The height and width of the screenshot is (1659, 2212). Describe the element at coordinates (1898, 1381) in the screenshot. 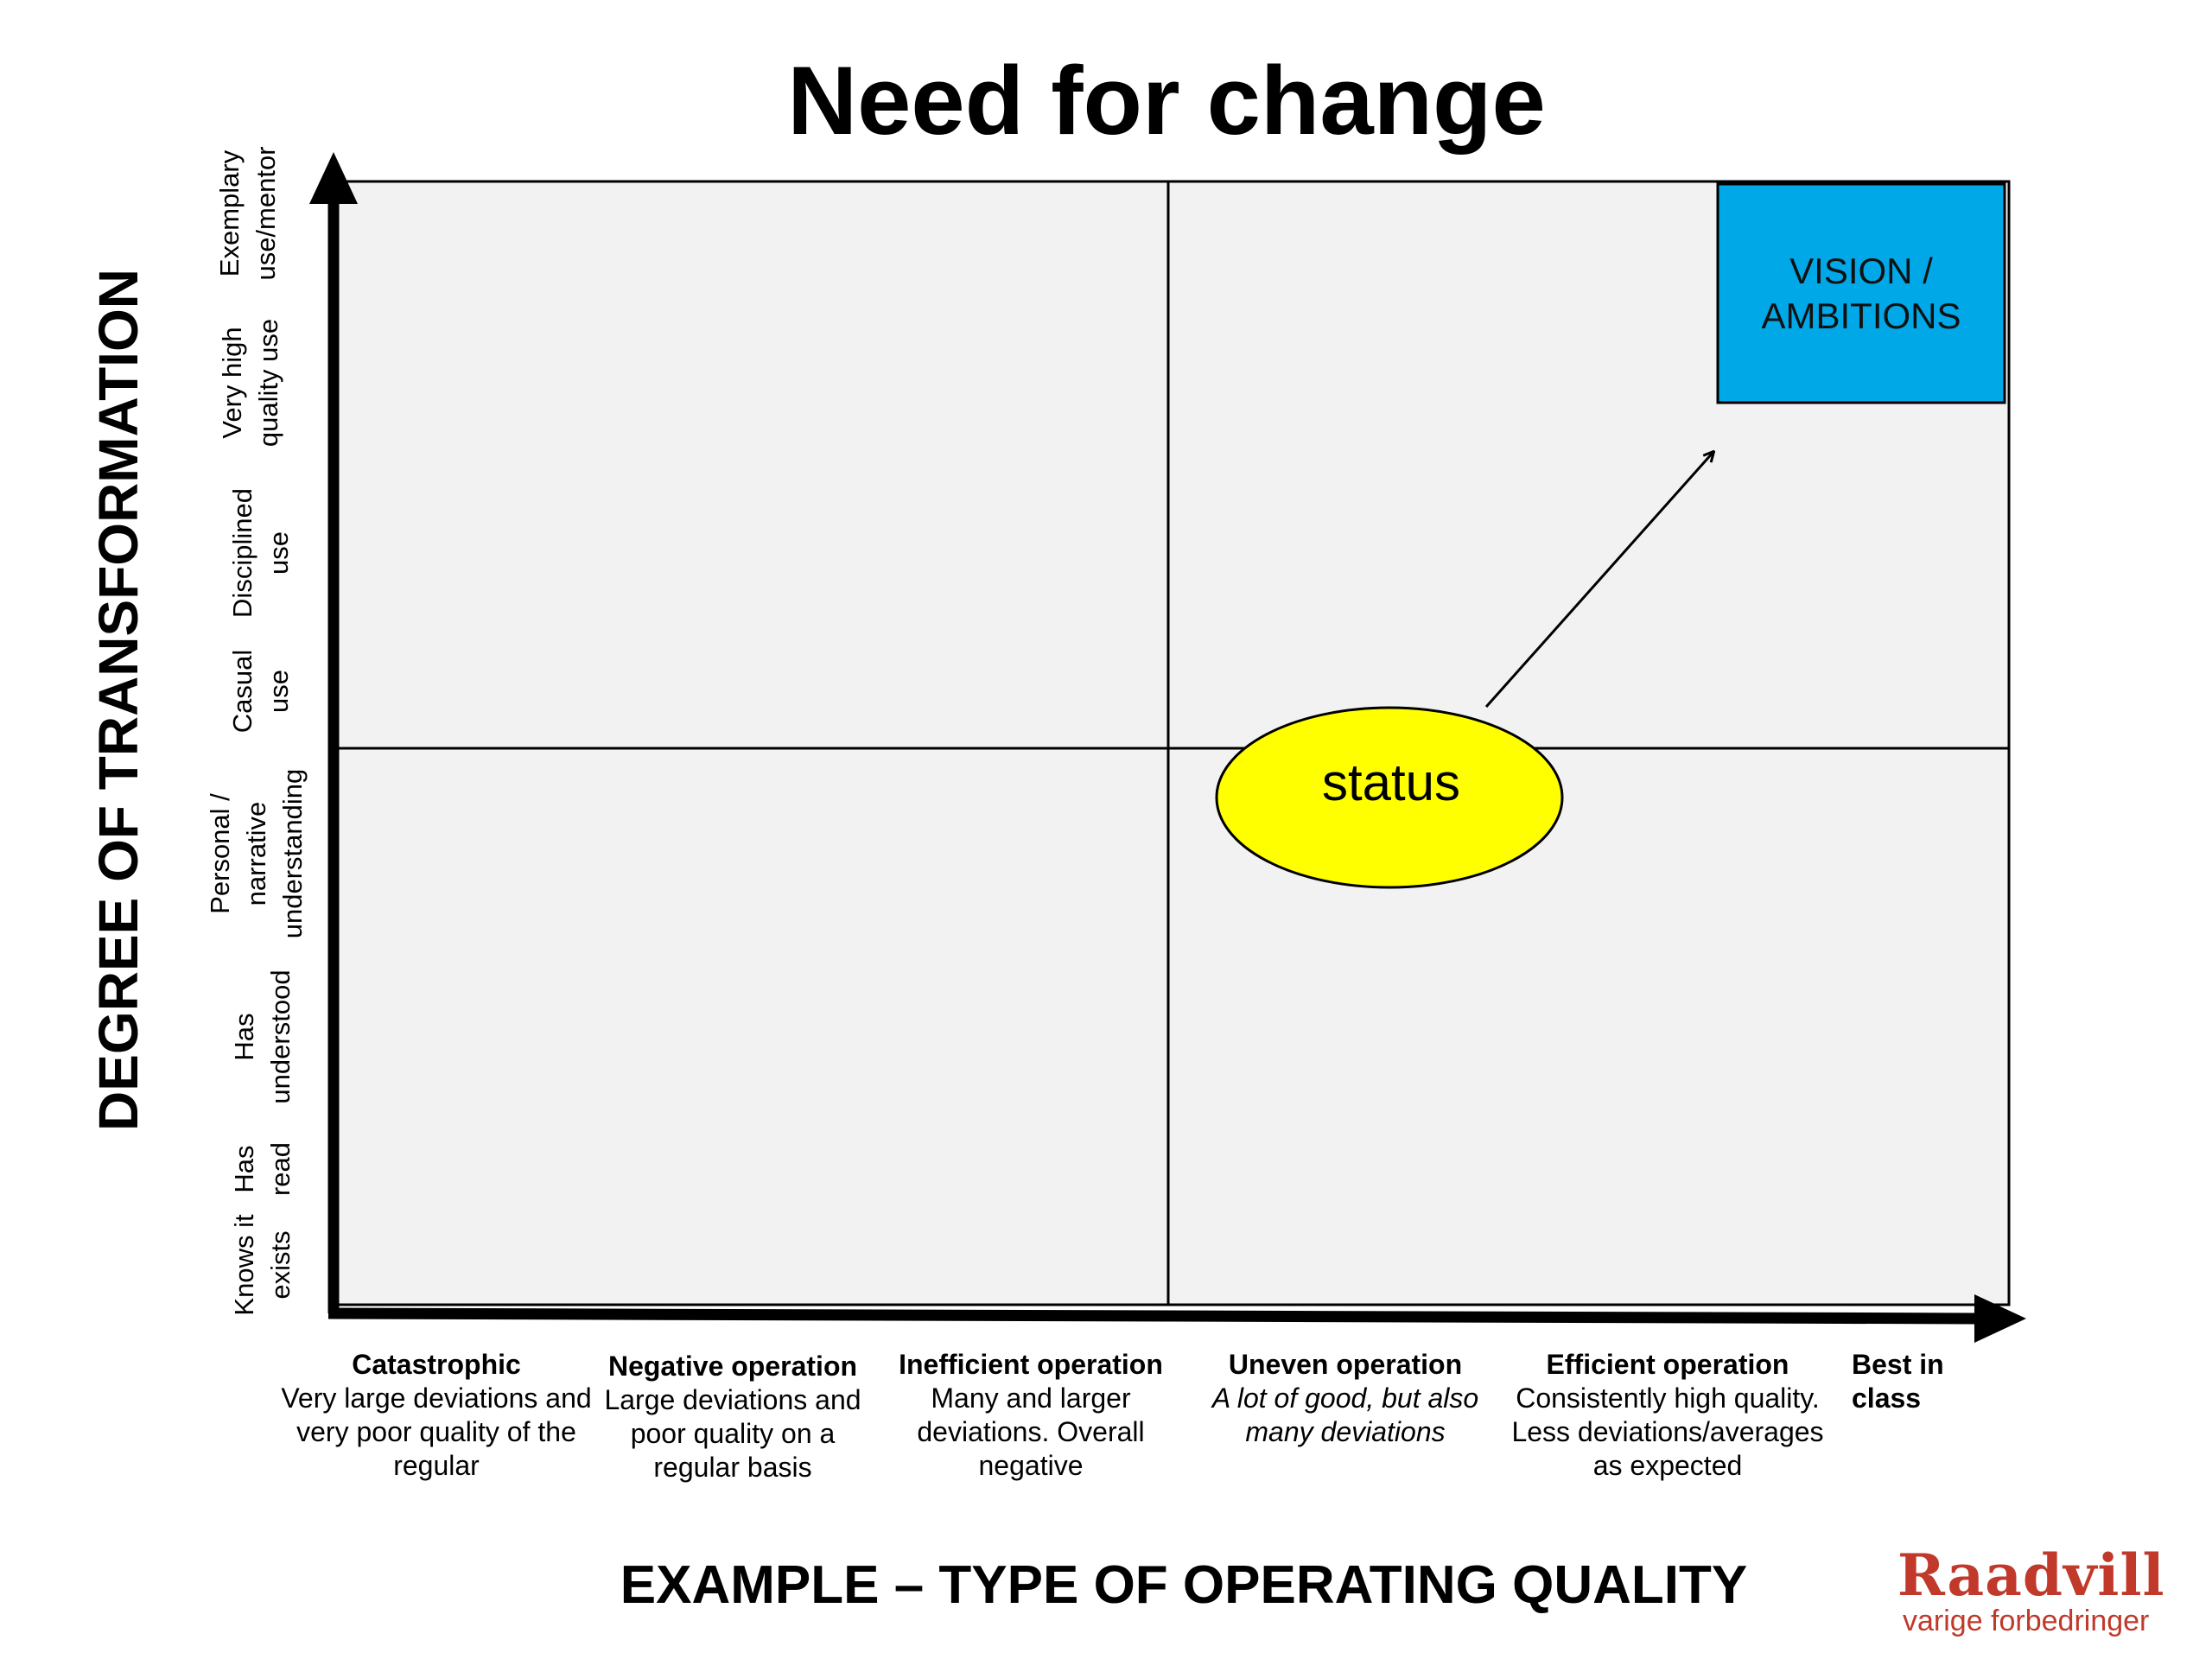

I see `x-category-heading: Best in class` at that location.